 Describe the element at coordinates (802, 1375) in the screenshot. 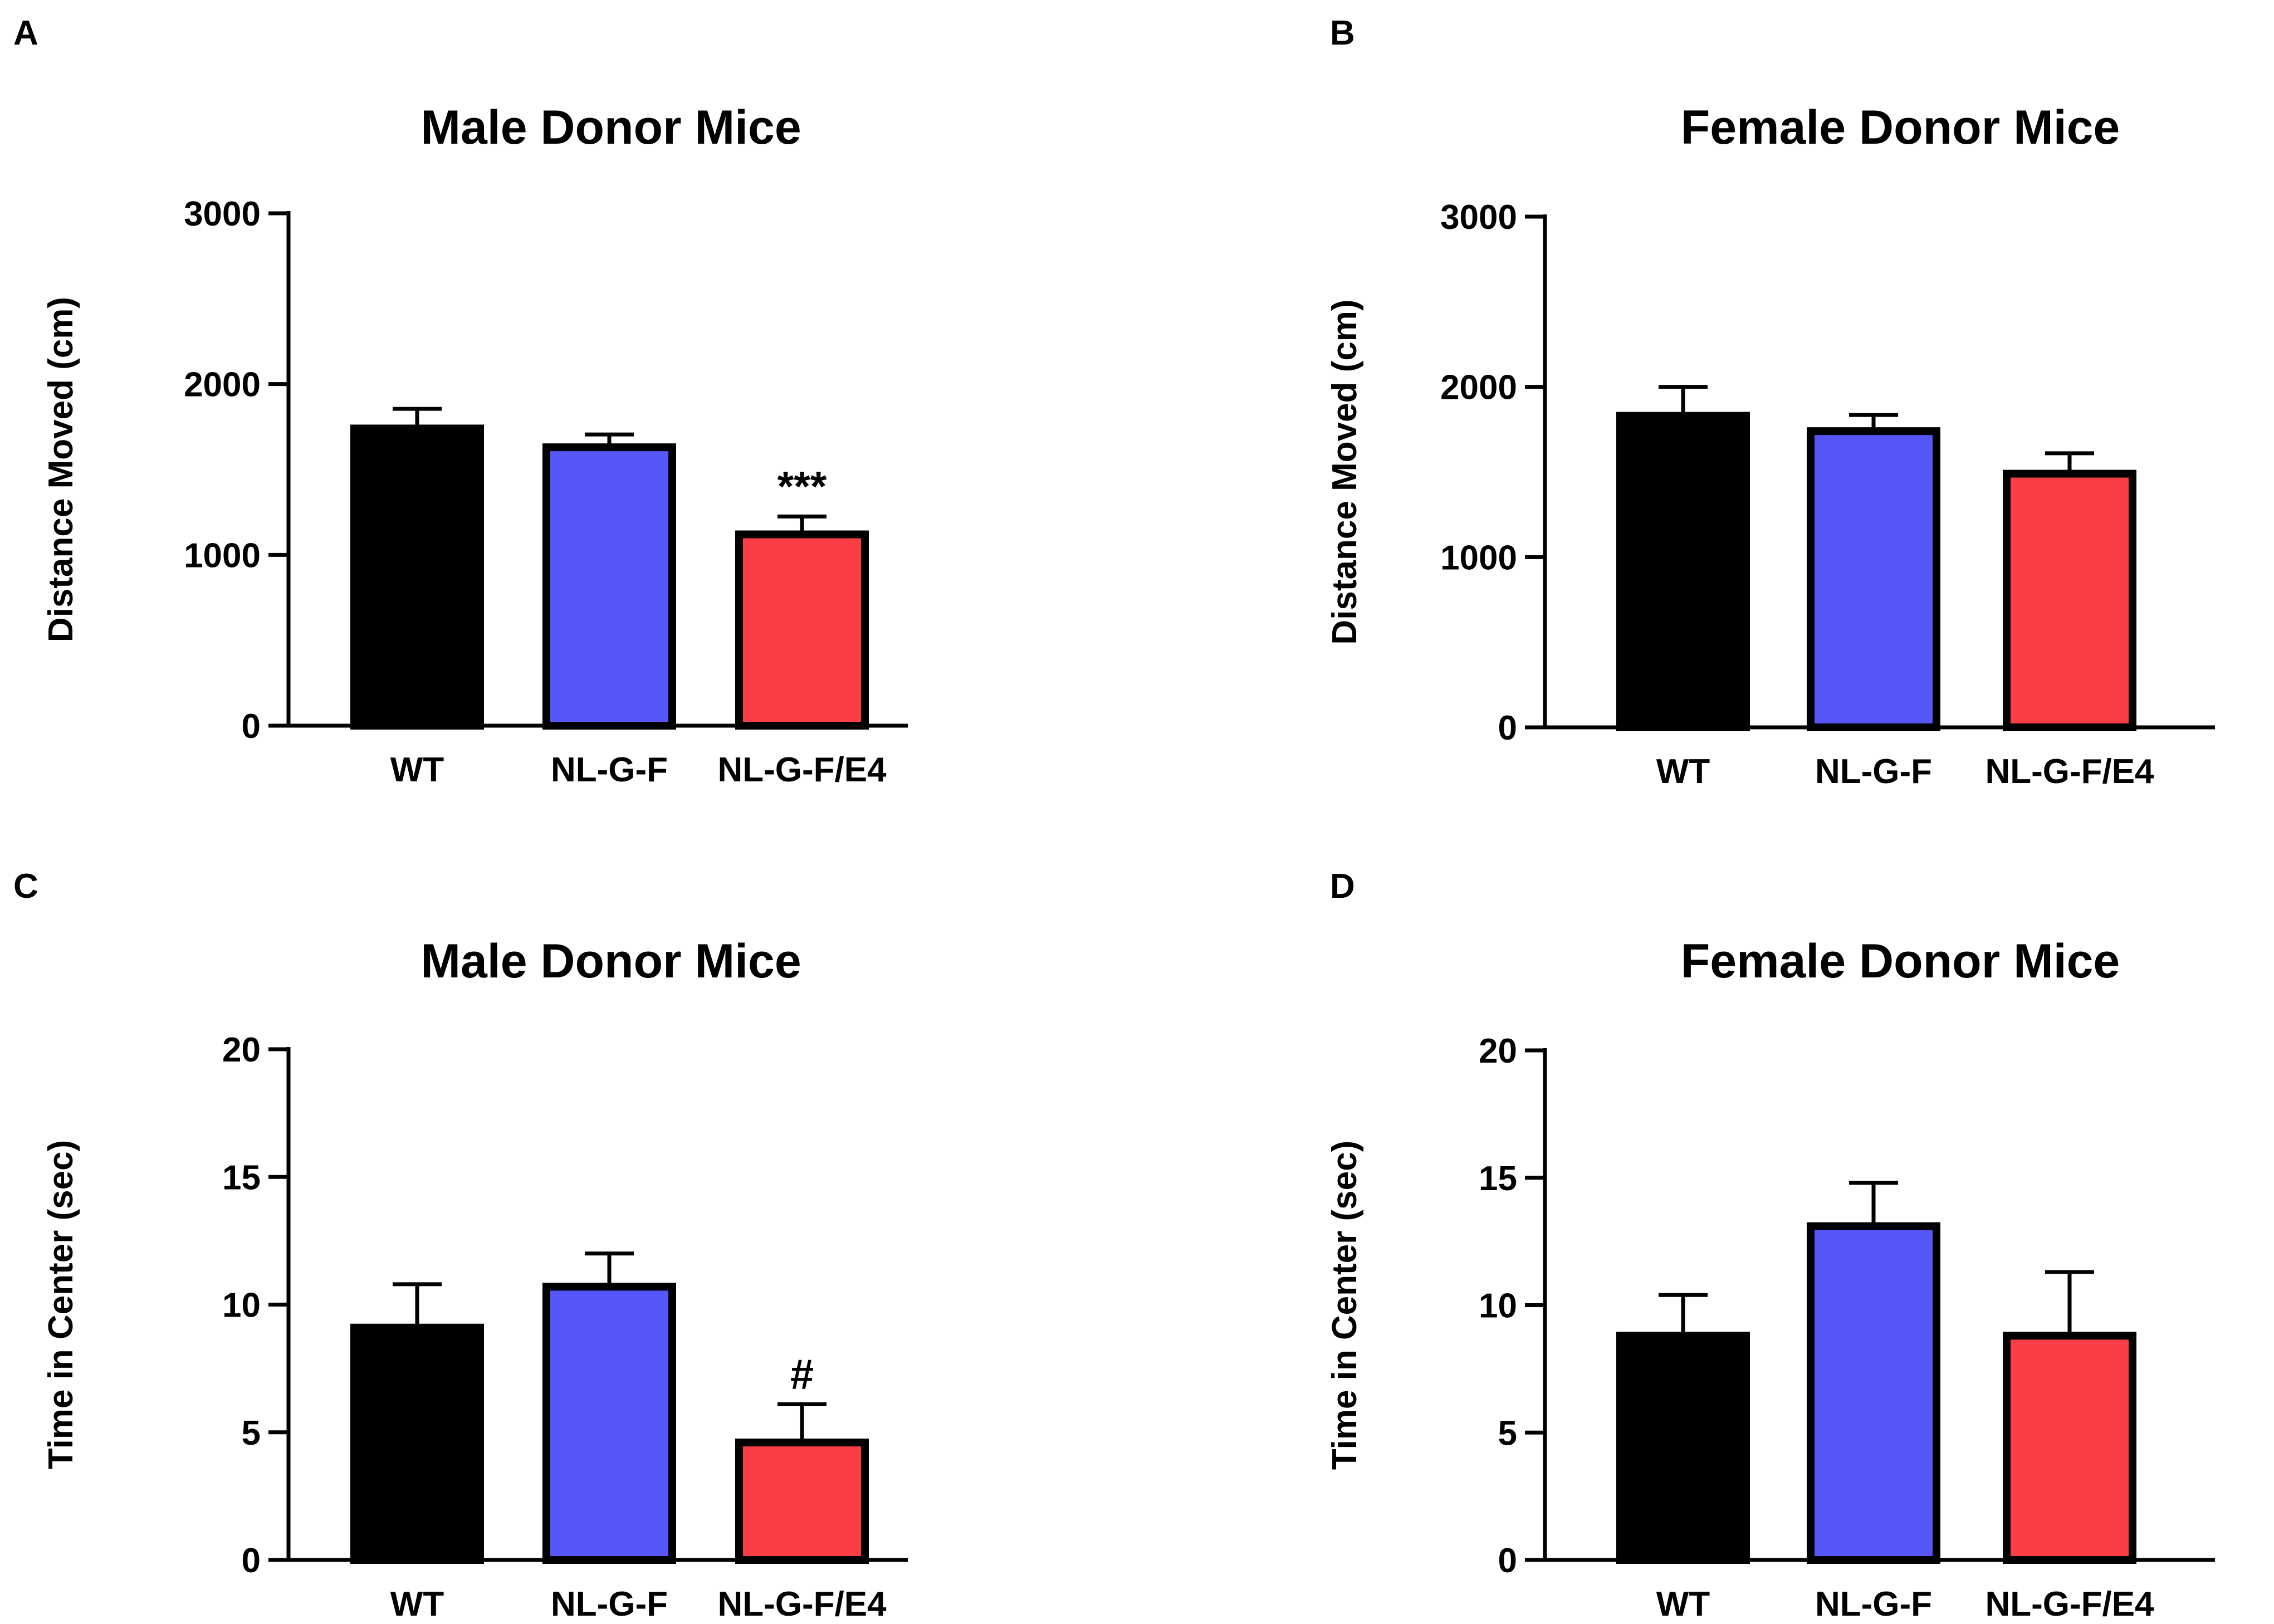

I see `significance-annotation: #` at that location.